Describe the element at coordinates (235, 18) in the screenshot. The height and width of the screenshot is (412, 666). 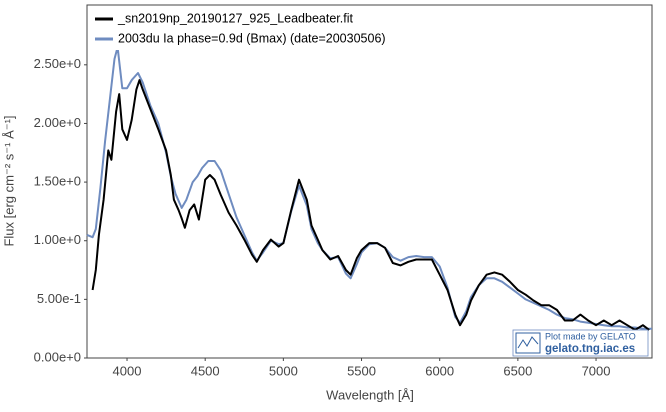
I see `legend-label: _sn2019np_20190127_925_Leadbeater.fit` at that location.